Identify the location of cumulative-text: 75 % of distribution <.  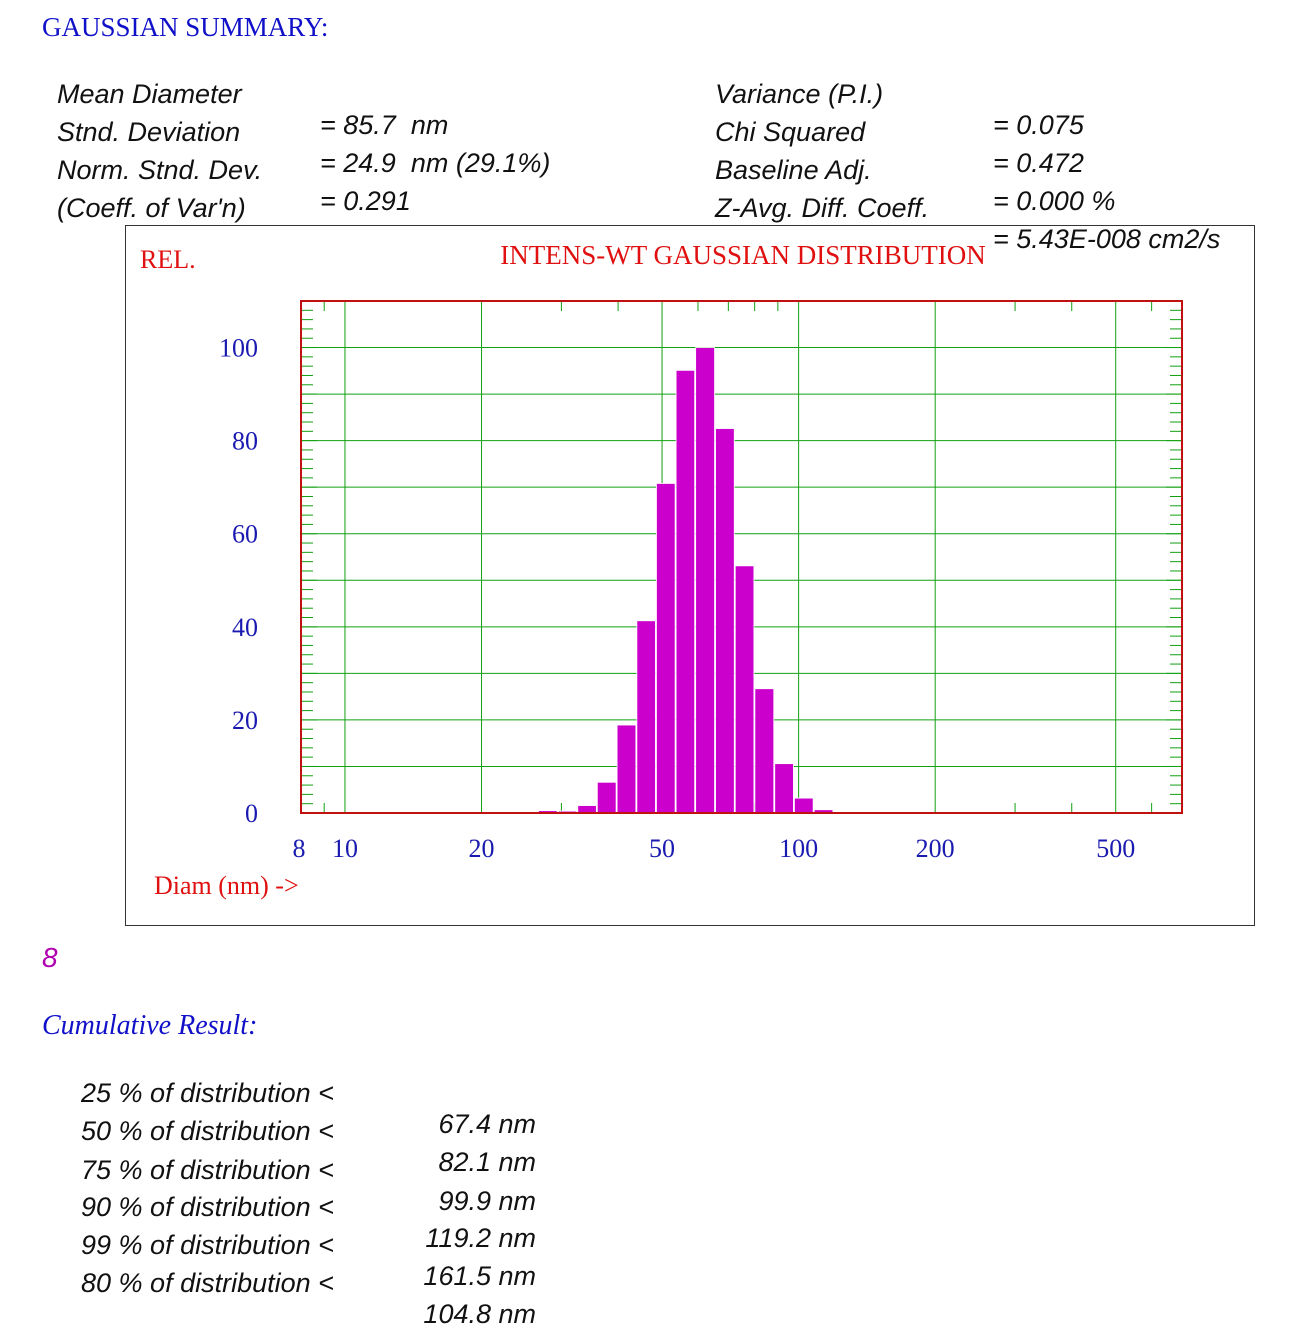
(207, 1170).